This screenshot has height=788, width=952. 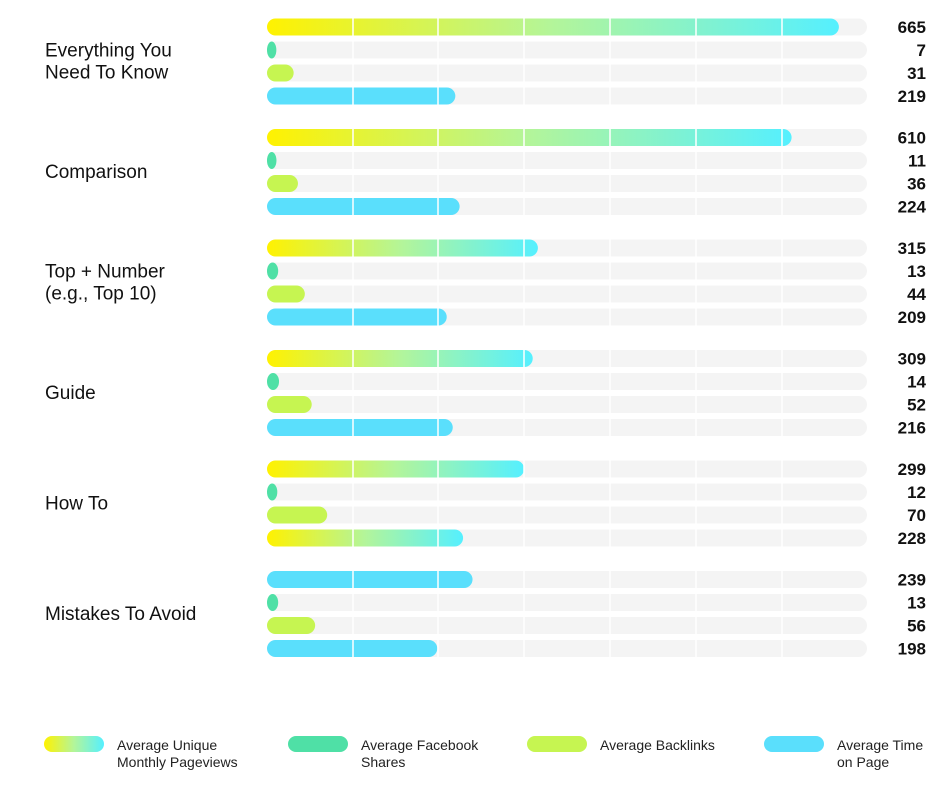 I want to click on legend-item-pageviews: Average Unique Monthly Pageviews, so click(x=141, y=750).